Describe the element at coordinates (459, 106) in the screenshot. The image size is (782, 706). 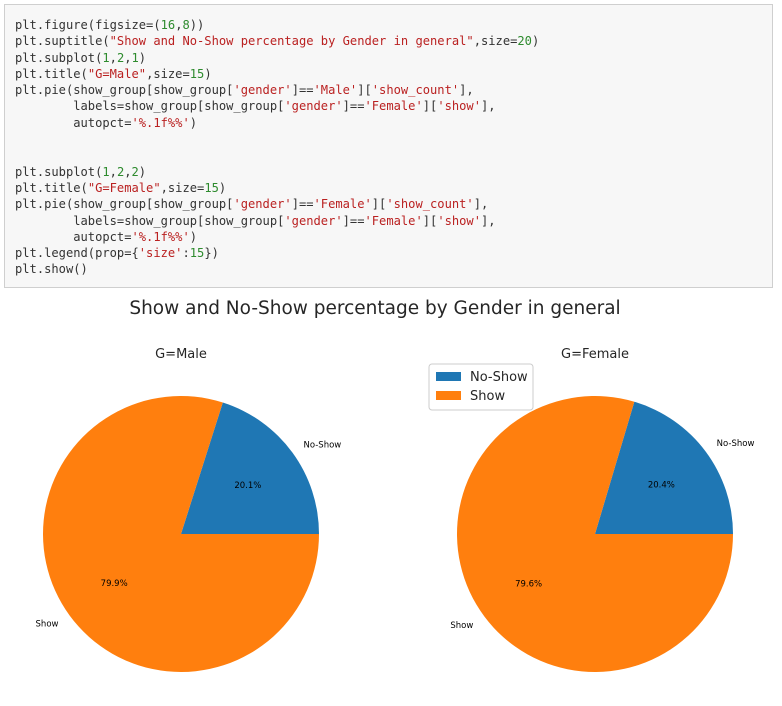
I see `code-token: 'show'` at that location.